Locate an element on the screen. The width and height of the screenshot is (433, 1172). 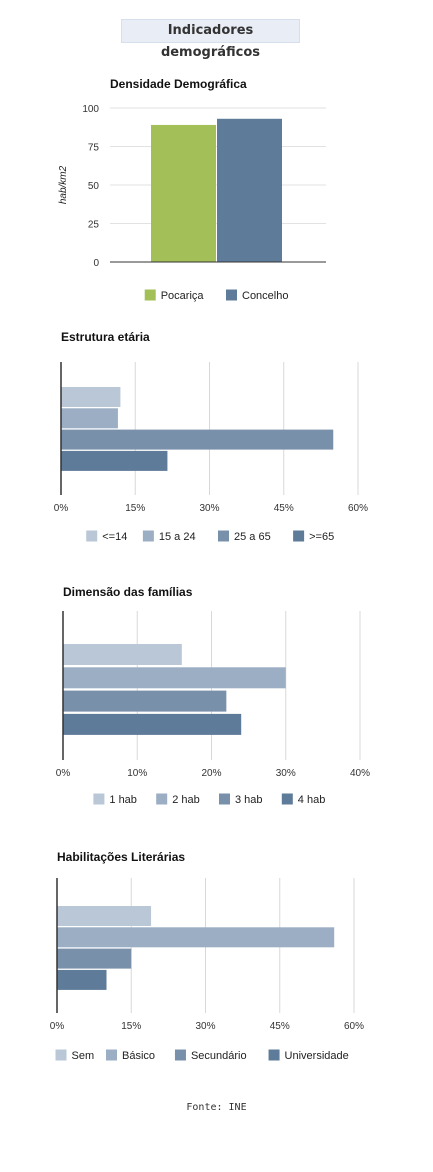
bar-3-hab is located at coordinates (145, 701).